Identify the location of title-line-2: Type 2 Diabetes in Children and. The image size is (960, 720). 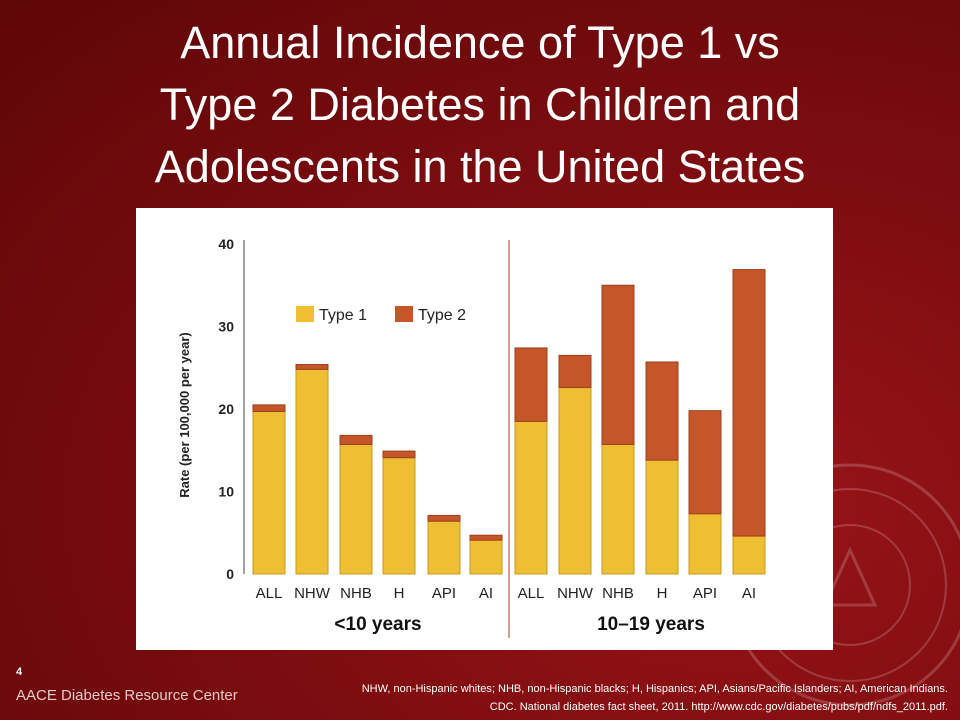
(480, 104).